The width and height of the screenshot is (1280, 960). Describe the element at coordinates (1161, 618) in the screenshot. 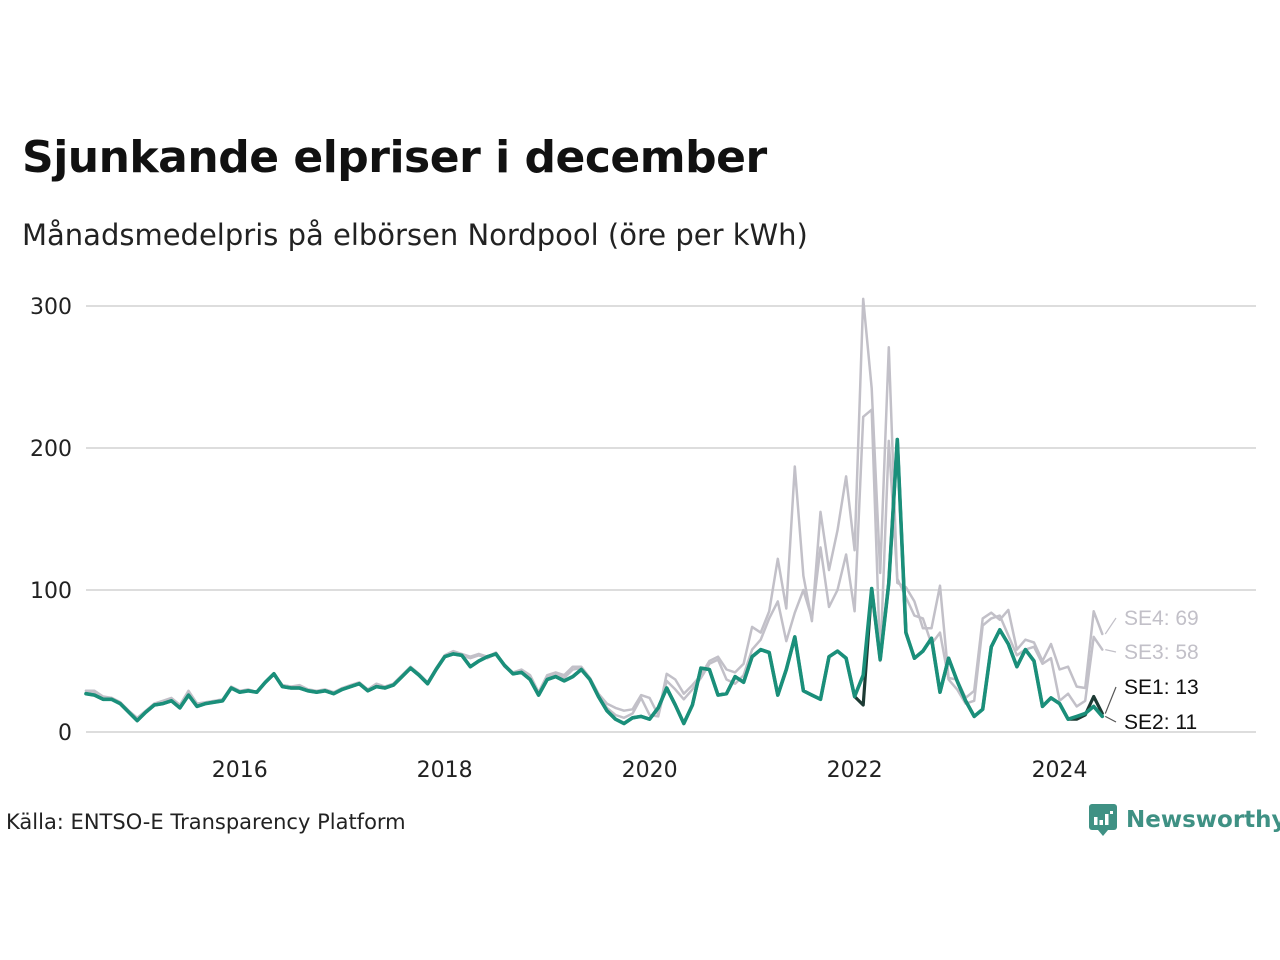

I see `series-label-se4: SE4: 69` at that location.